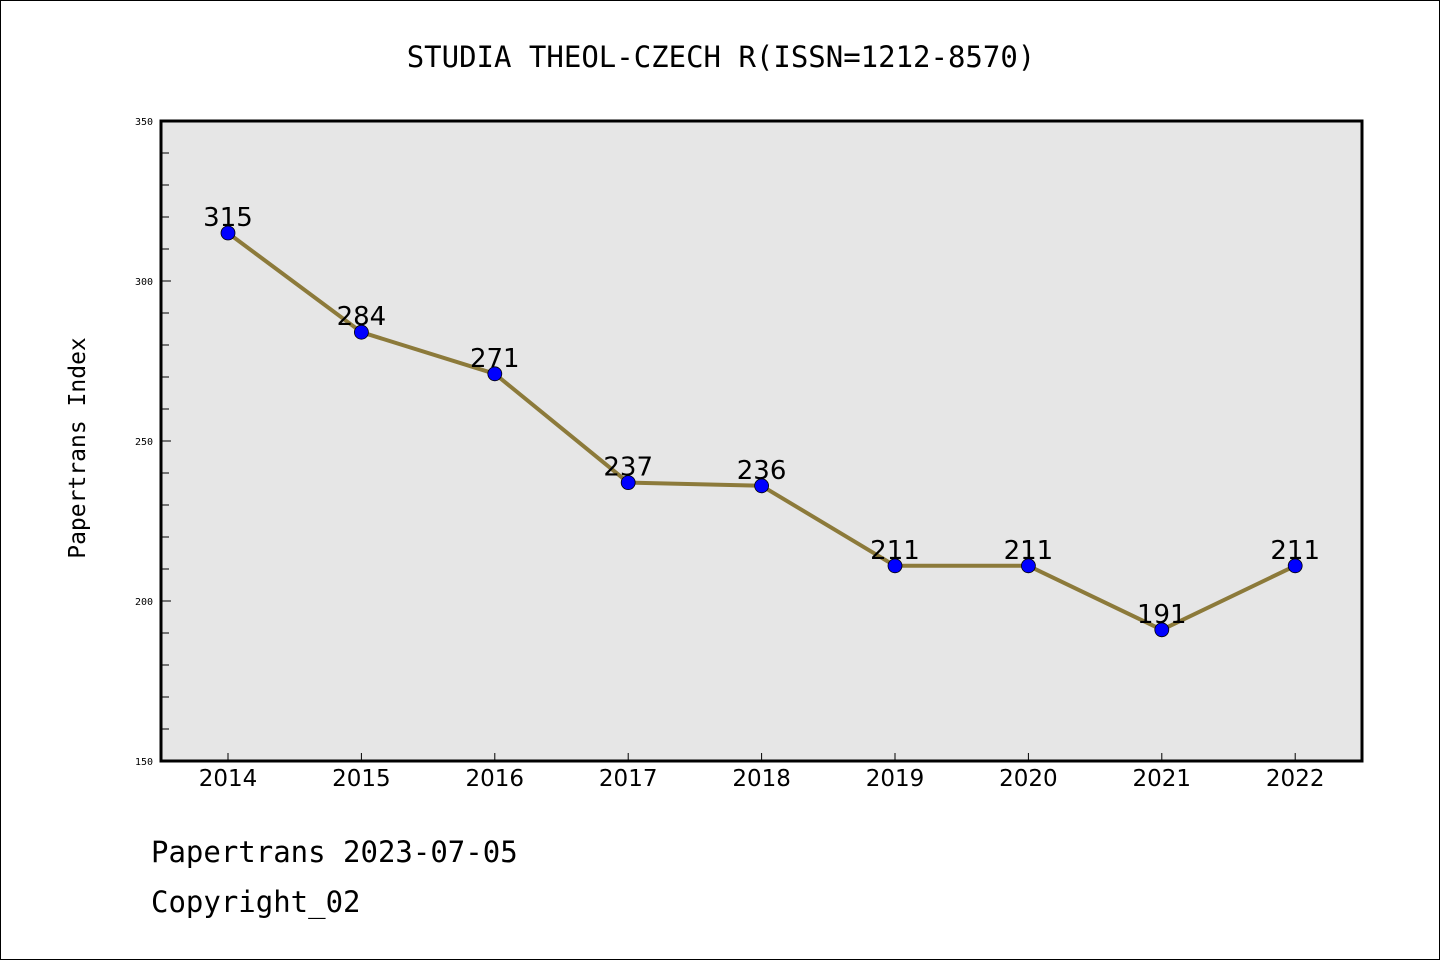 This screenshot has width=1440, height=961. Describe the element at coordinates (761, 779) in the screenshot. I see `x-tick-label: 2018` at that location.